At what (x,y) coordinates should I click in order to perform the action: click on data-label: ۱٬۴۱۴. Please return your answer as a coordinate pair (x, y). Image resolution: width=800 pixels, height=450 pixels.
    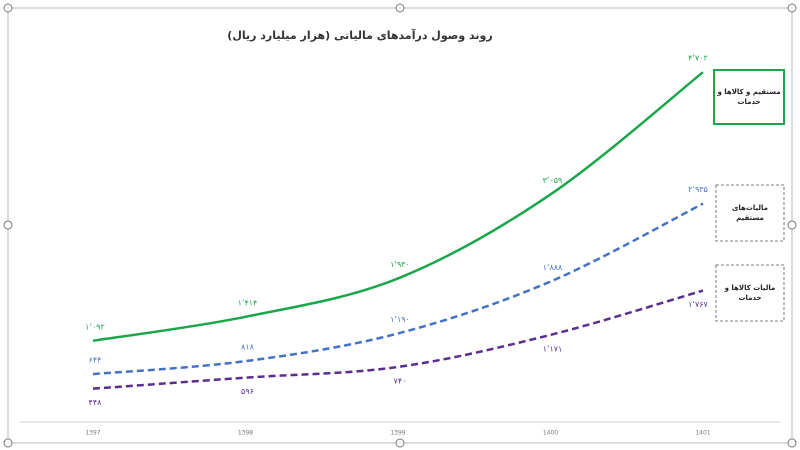
    Looking at the image, I should click on (248, 302).